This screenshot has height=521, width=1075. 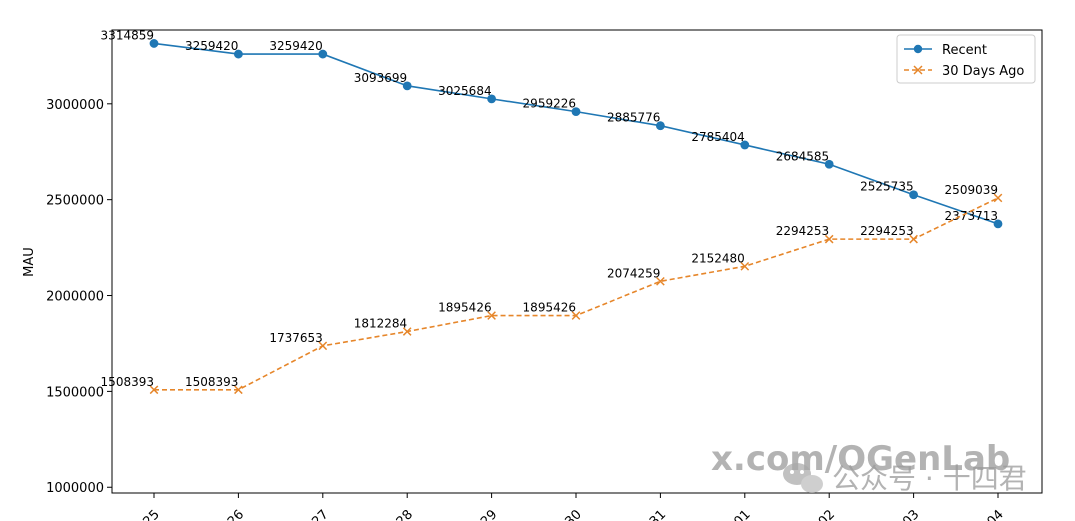 What do you see at coordinates (803, 478) in the screenshot?
I see `wechat-icon` at bounding box center [803, 478].